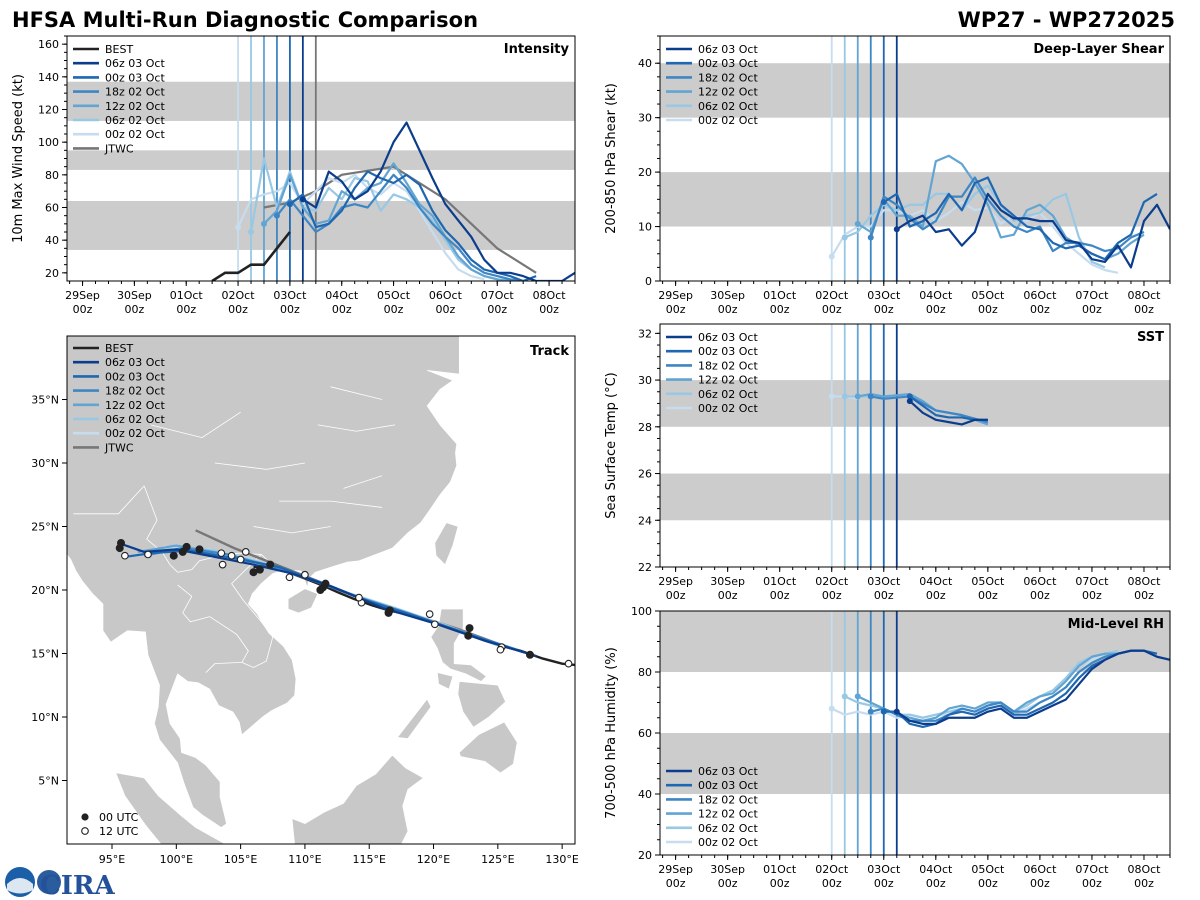 The image size is (1200, 900). Describe the element at coordinates (645, 474) in the screenshot. I see `y-tick-label: 26` at that location.